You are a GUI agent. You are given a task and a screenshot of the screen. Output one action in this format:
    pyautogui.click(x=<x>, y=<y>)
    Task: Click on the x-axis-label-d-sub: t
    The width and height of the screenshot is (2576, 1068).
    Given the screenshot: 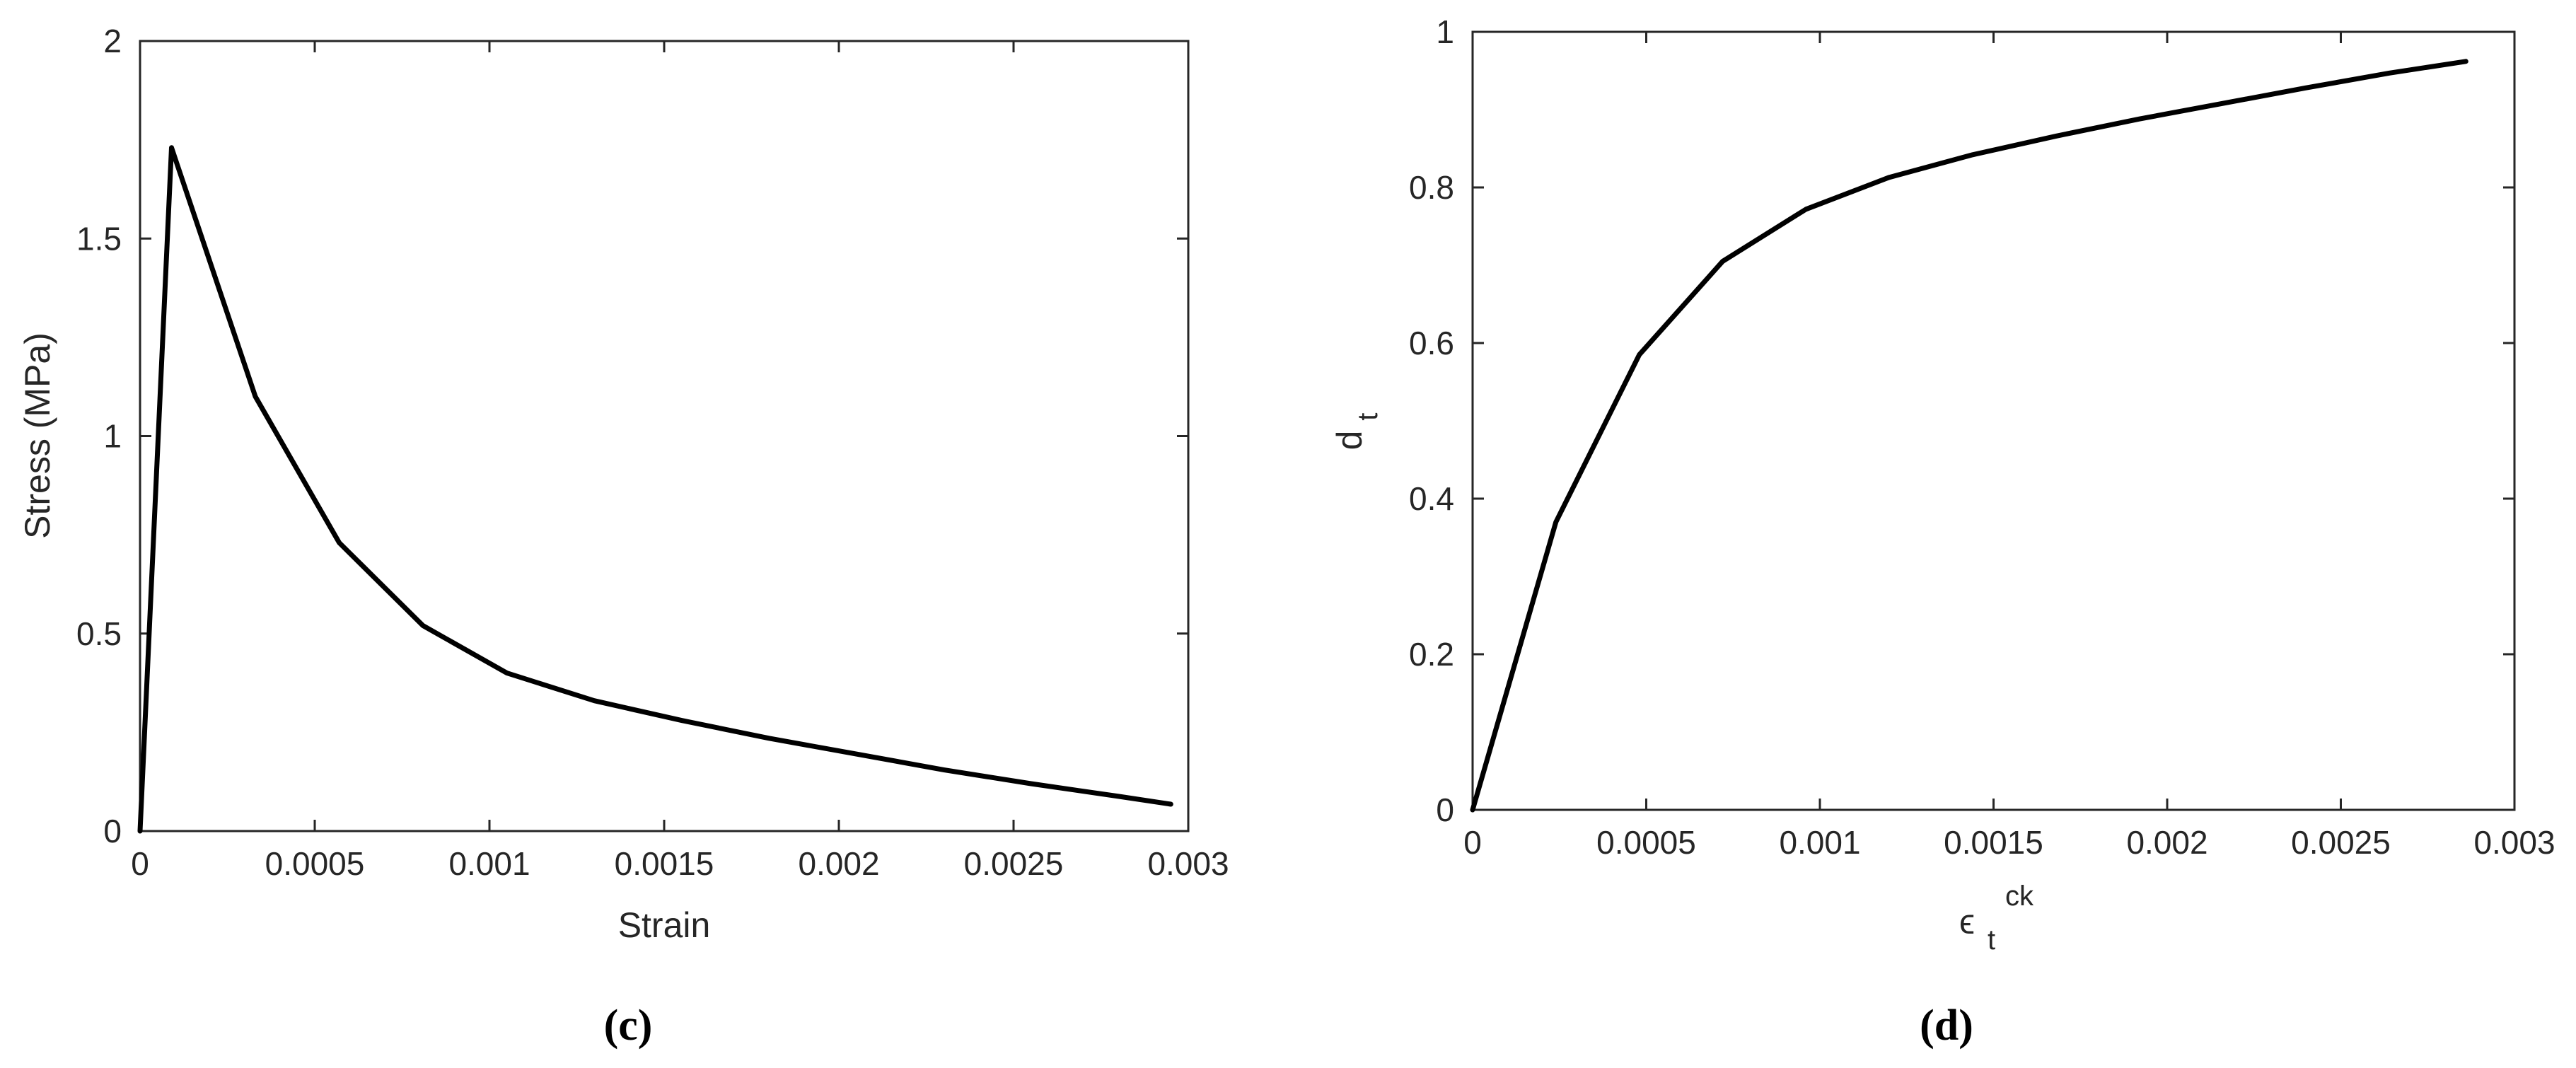 What is the action you would take?
    pyautogui.click(x=1992, y=940)
    